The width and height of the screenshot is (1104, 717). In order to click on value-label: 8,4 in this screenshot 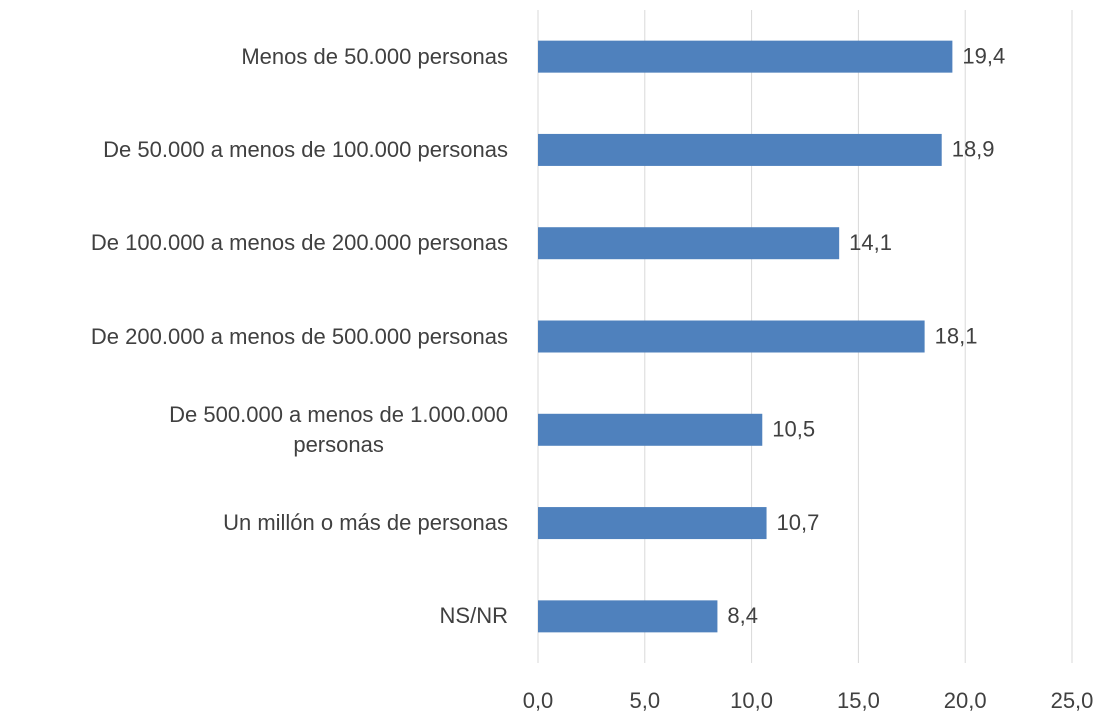, I will do `click(742, 615)`.